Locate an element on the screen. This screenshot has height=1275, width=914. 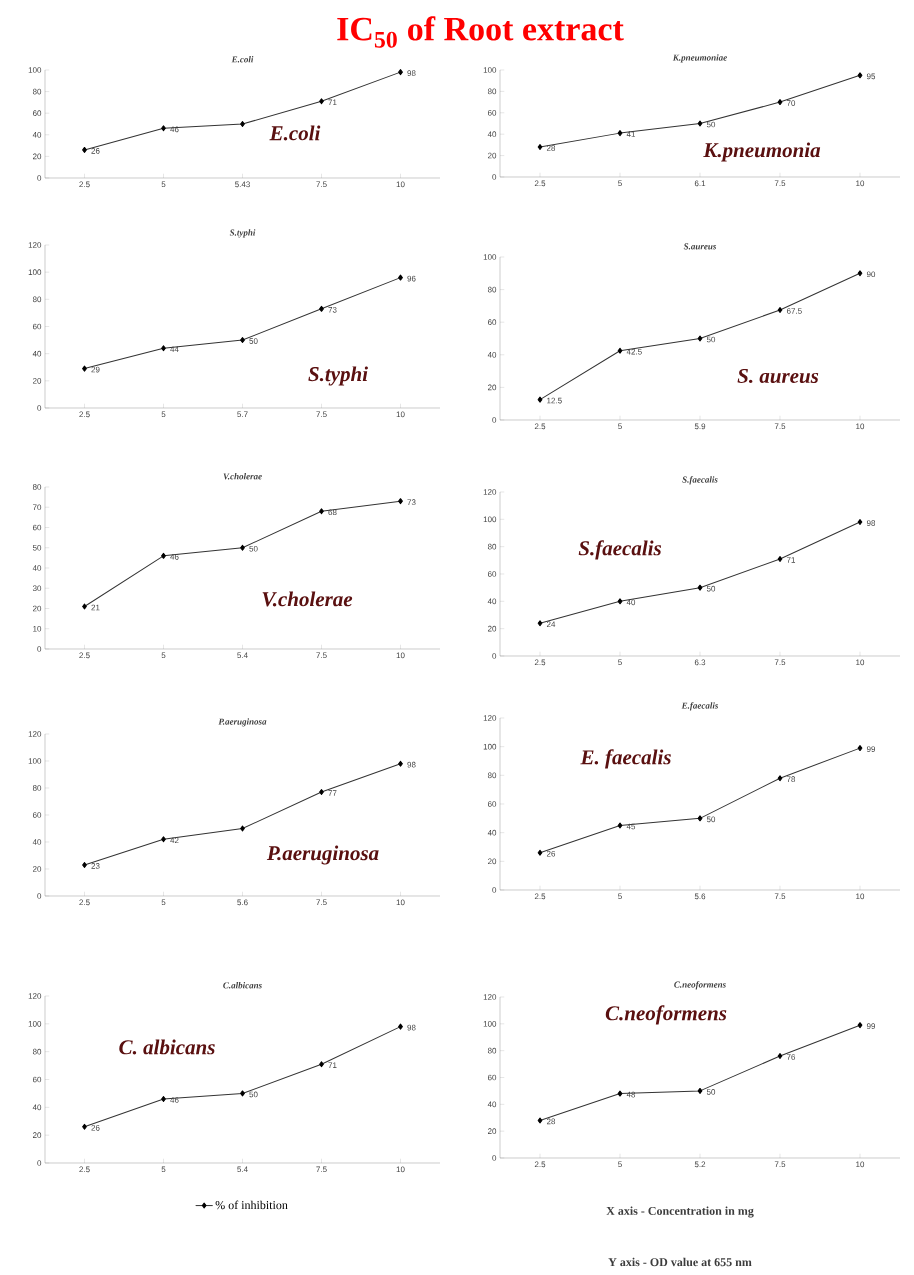
annotation: S.faecalis is located at coordinates (620, 550).